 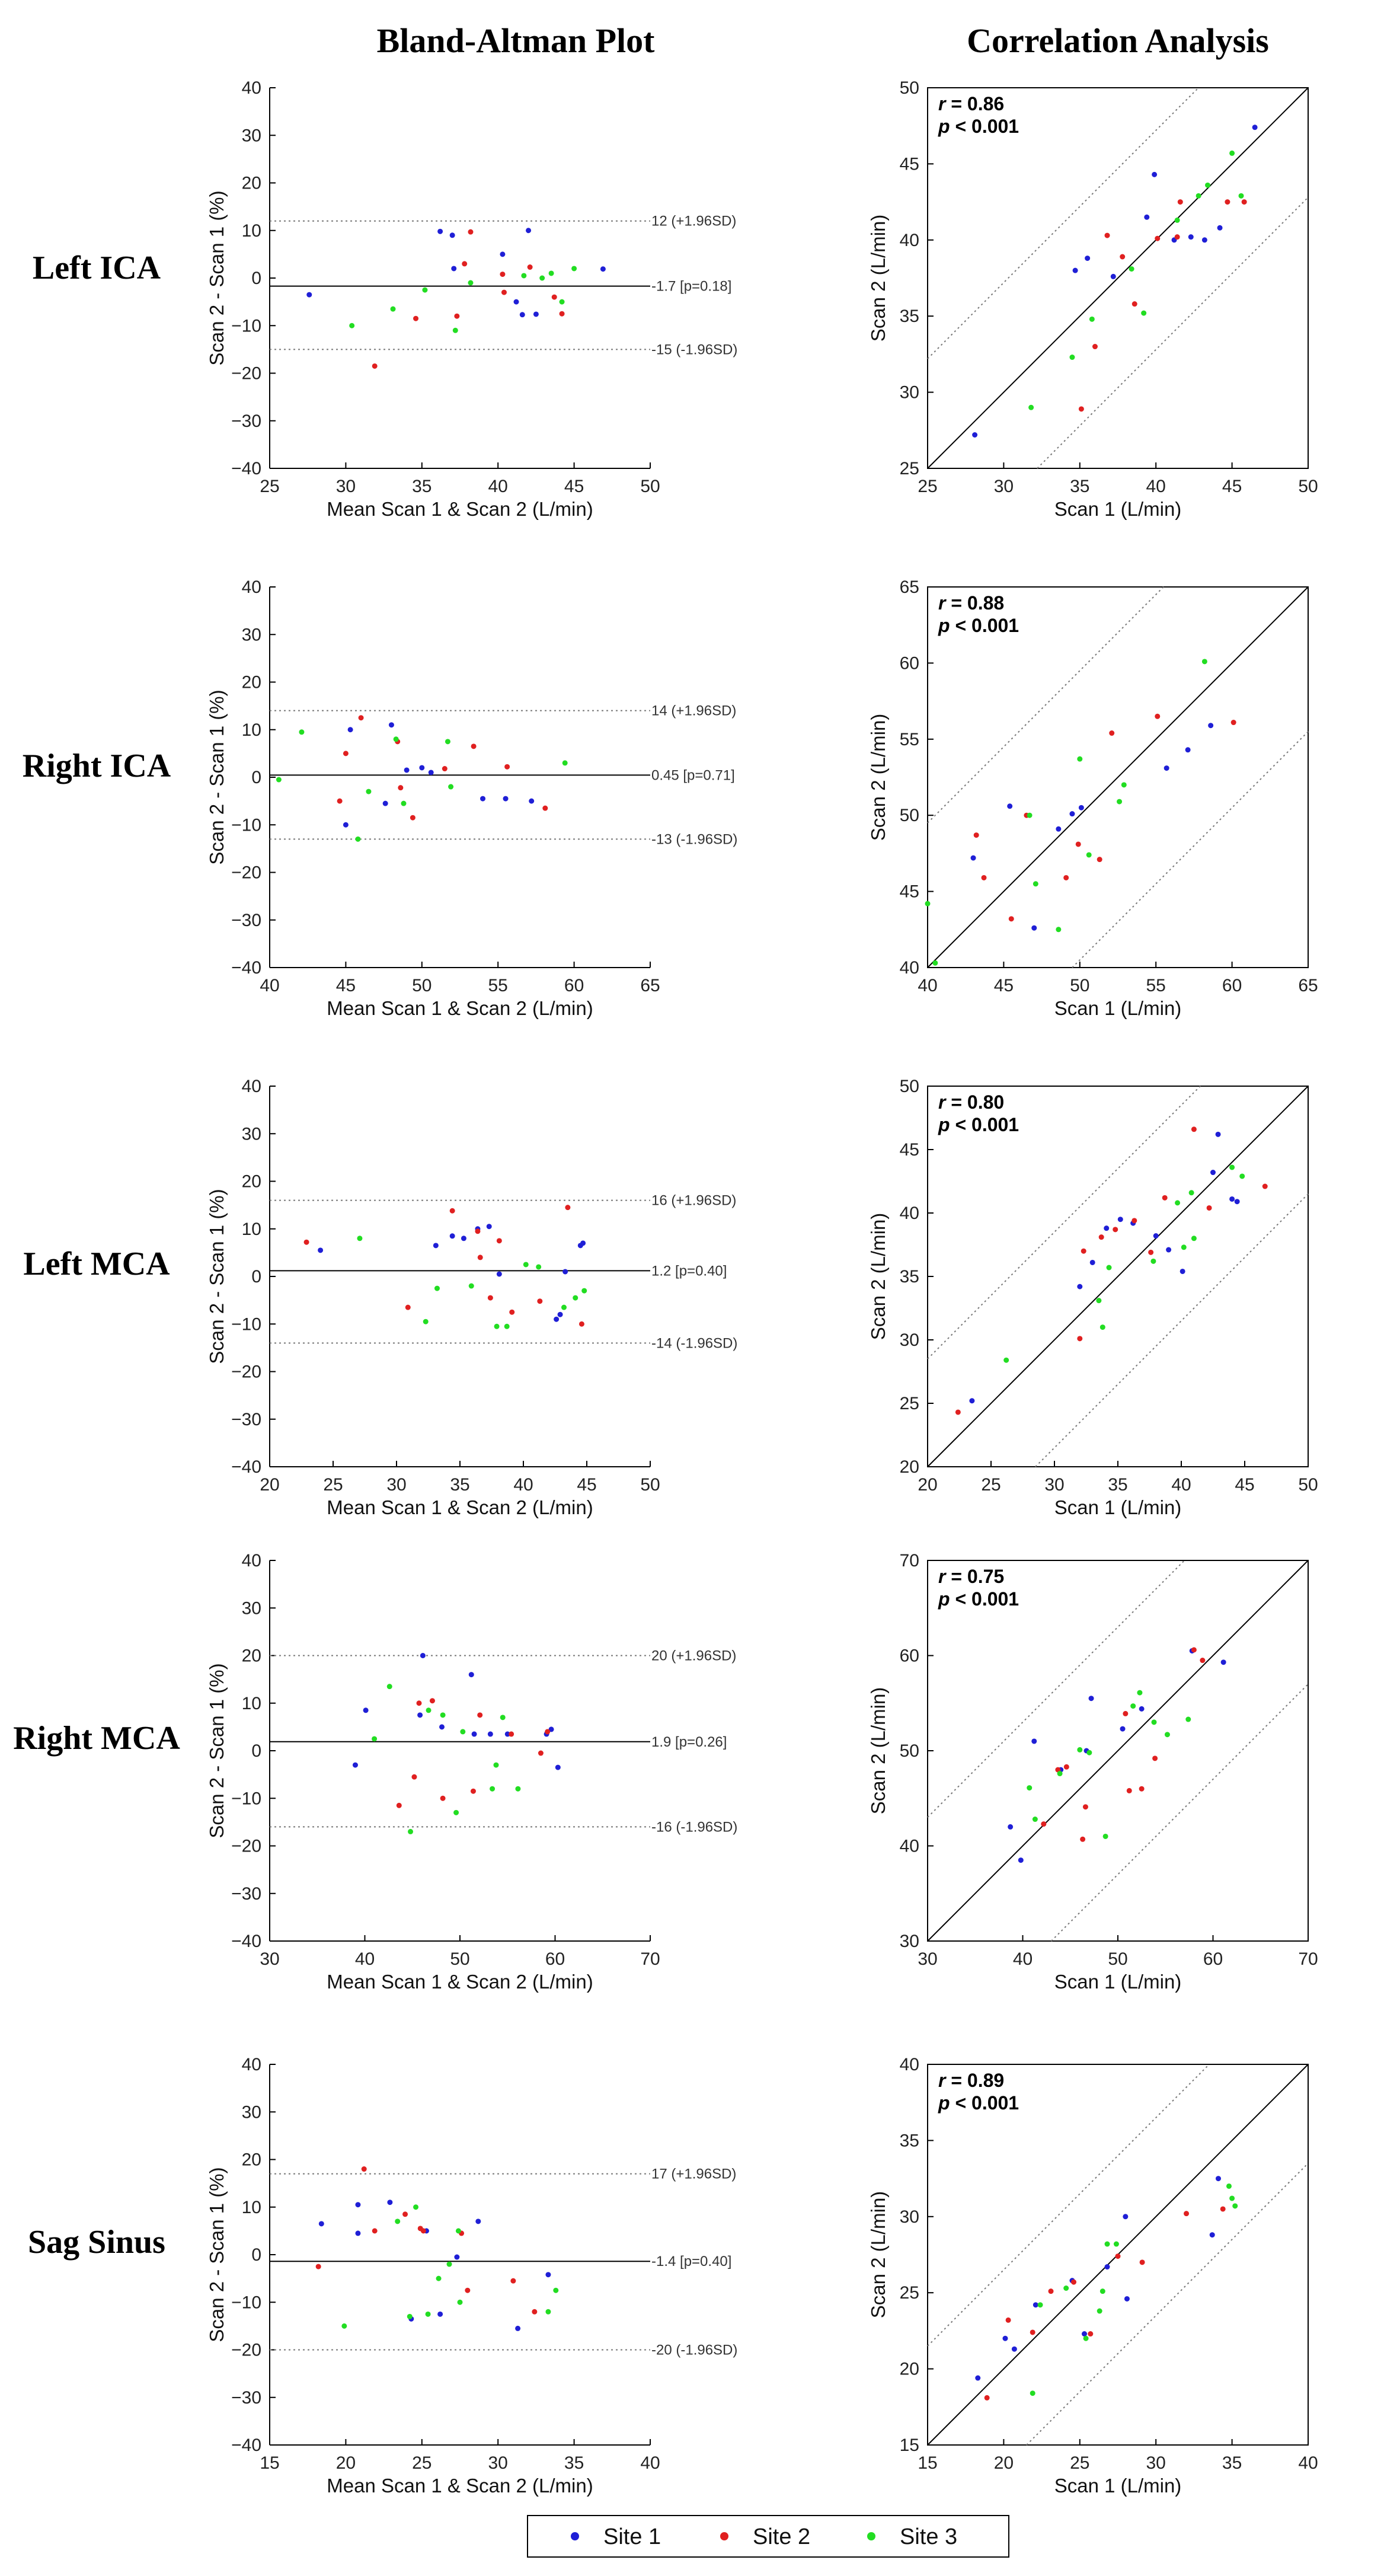 I want to click on x-axis-label: Mean Scan 1 & Scan 2 (L/min), so click(x=460, y=1507).